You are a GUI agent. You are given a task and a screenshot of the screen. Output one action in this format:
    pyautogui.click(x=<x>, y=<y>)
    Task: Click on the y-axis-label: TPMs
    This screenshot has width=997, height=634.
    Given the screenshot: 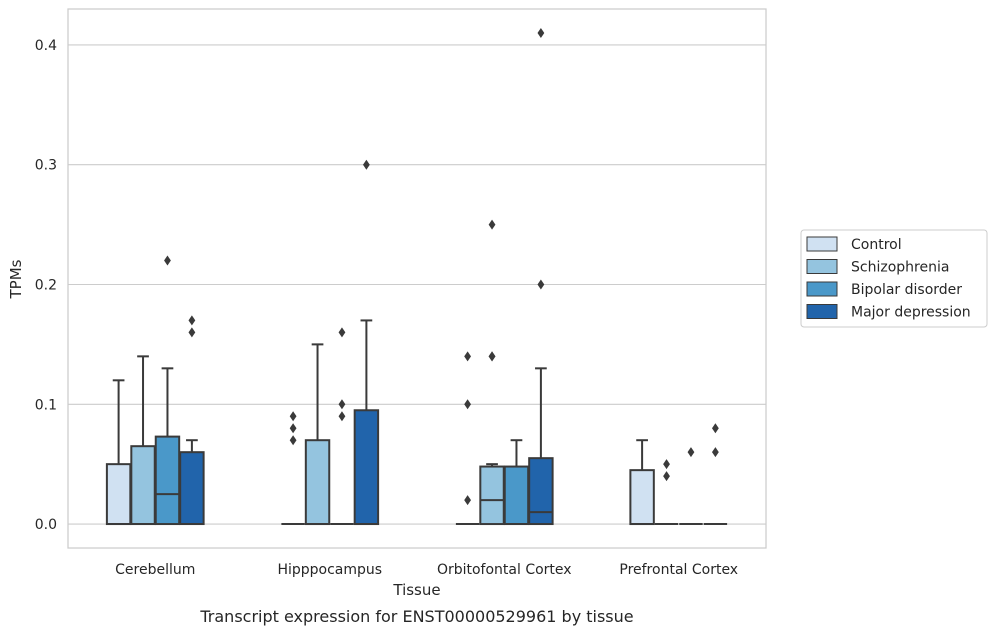 What is the action you would take?
    pyautogui.click(x=16, y=279)
    